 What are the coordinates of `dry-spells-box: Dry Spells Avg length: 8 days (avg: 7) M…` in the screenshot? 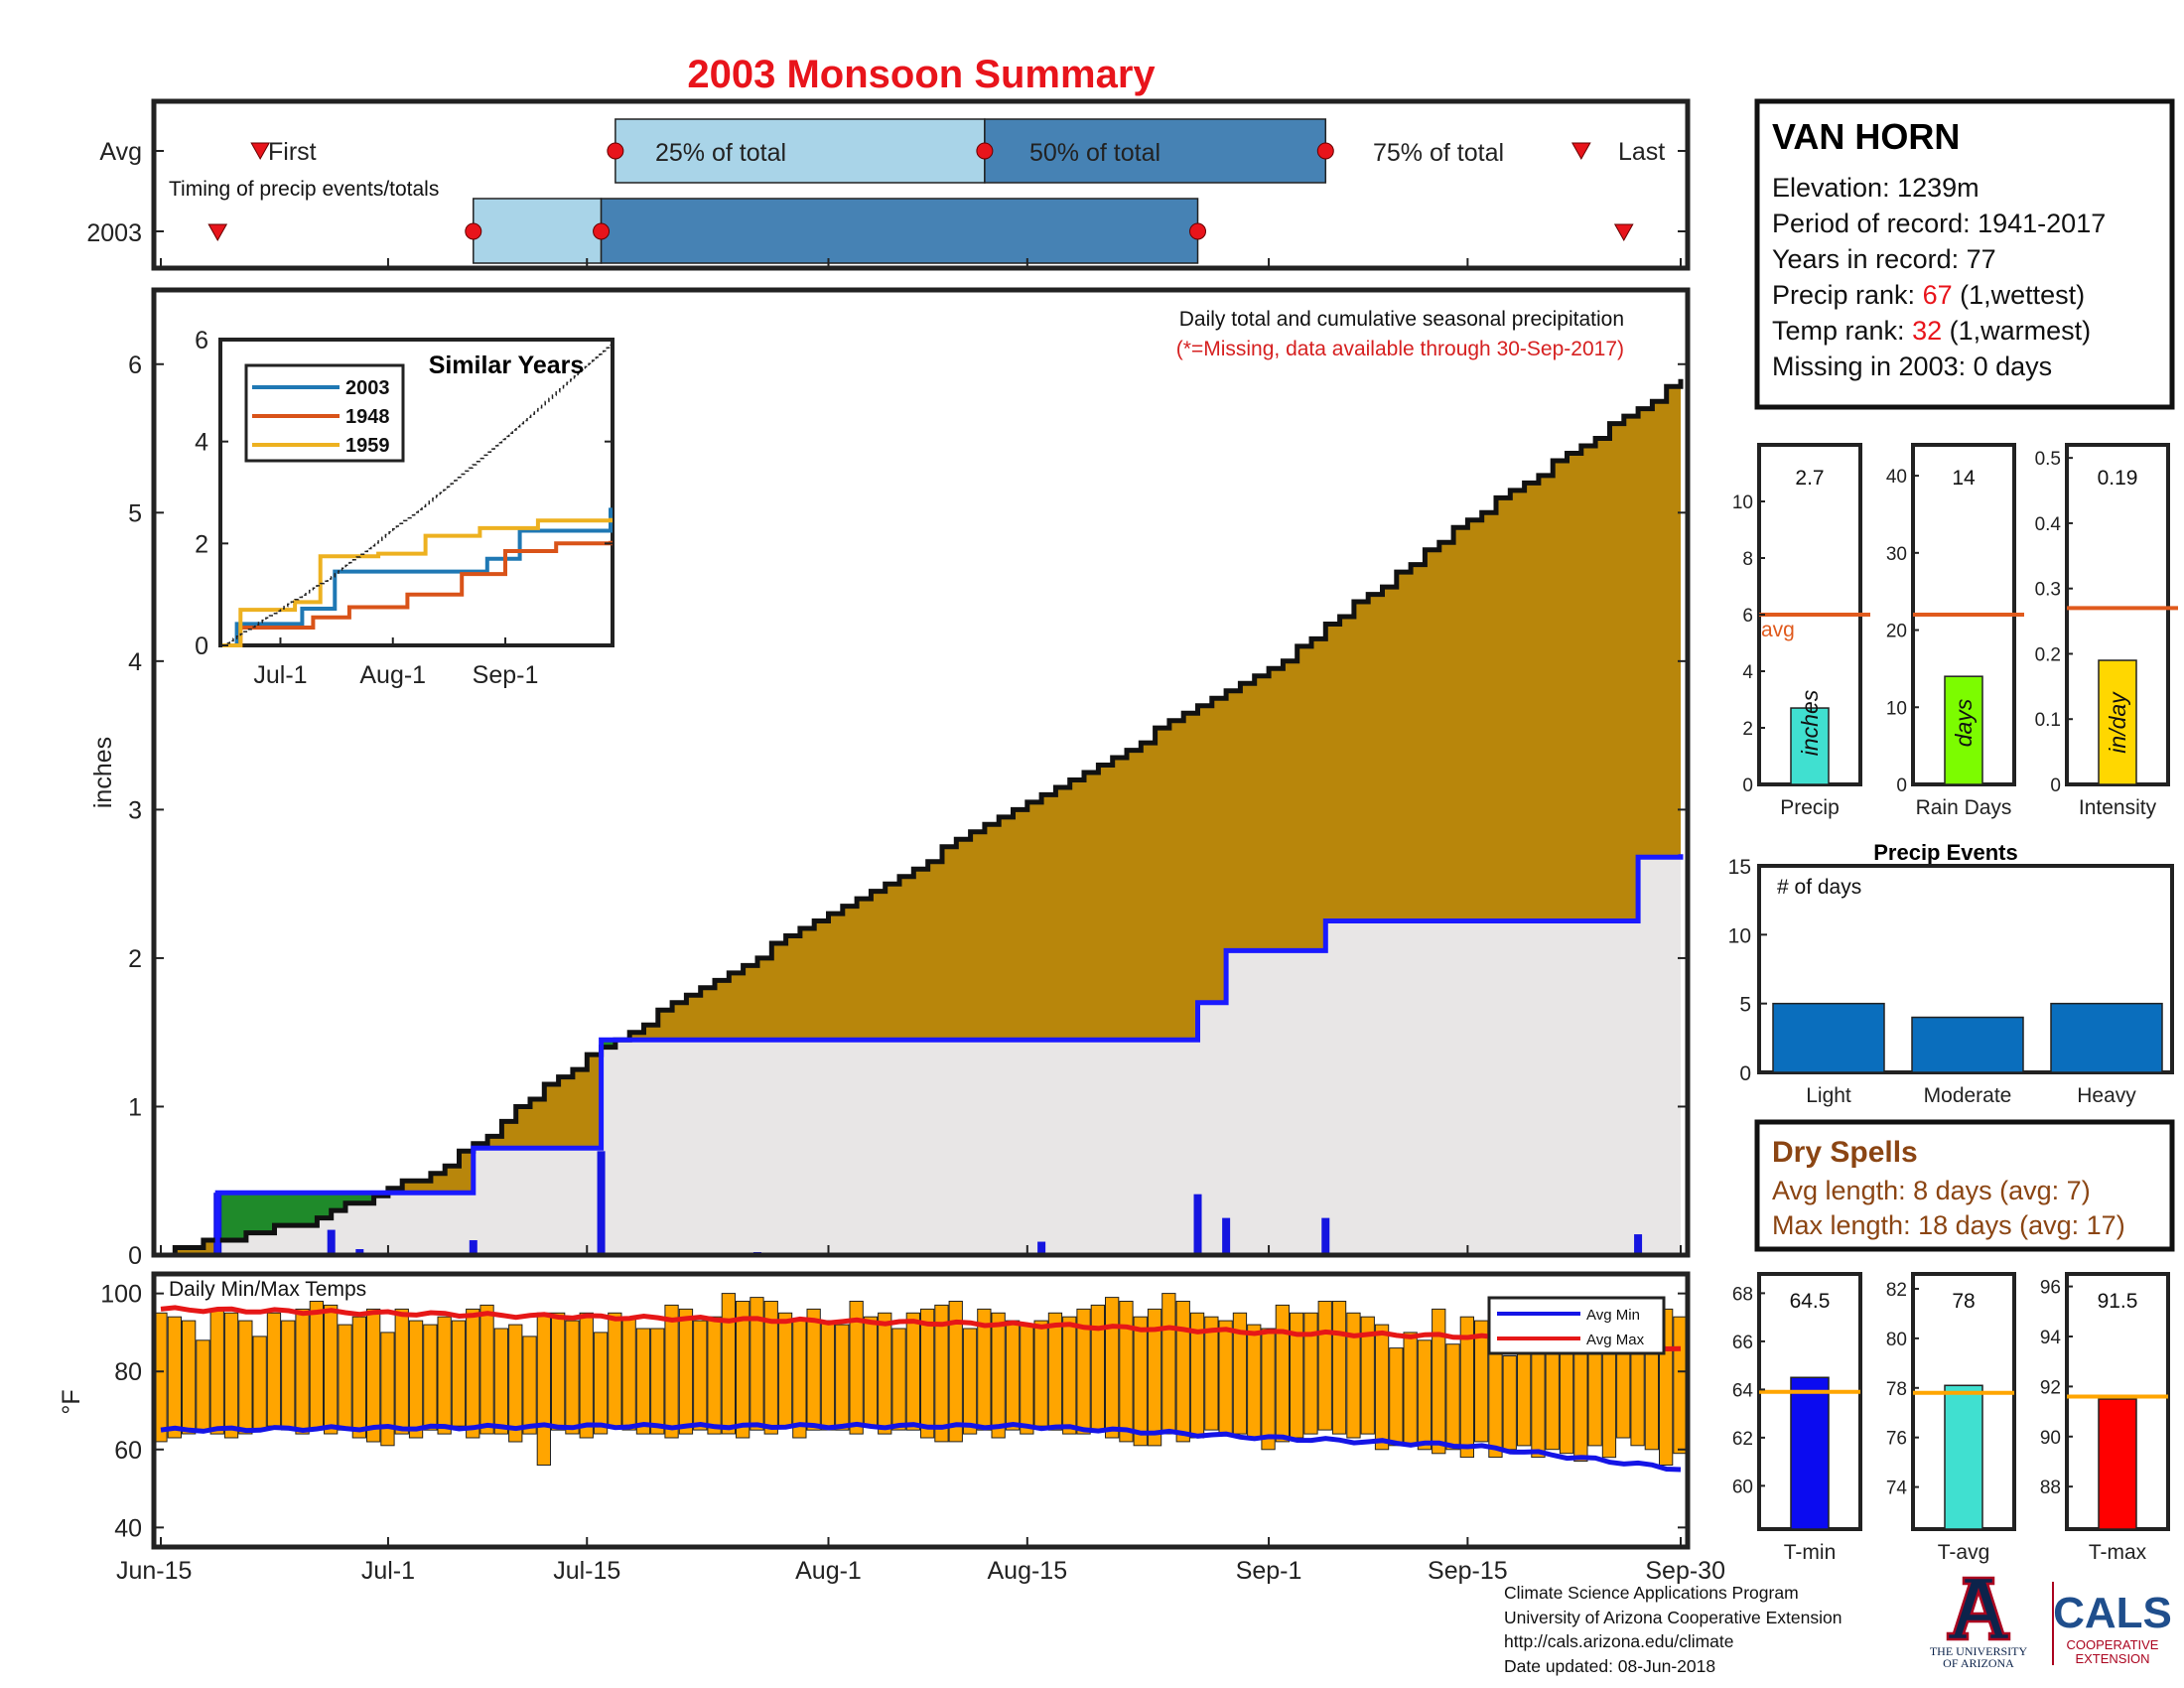 It's located at (1964, 1185).